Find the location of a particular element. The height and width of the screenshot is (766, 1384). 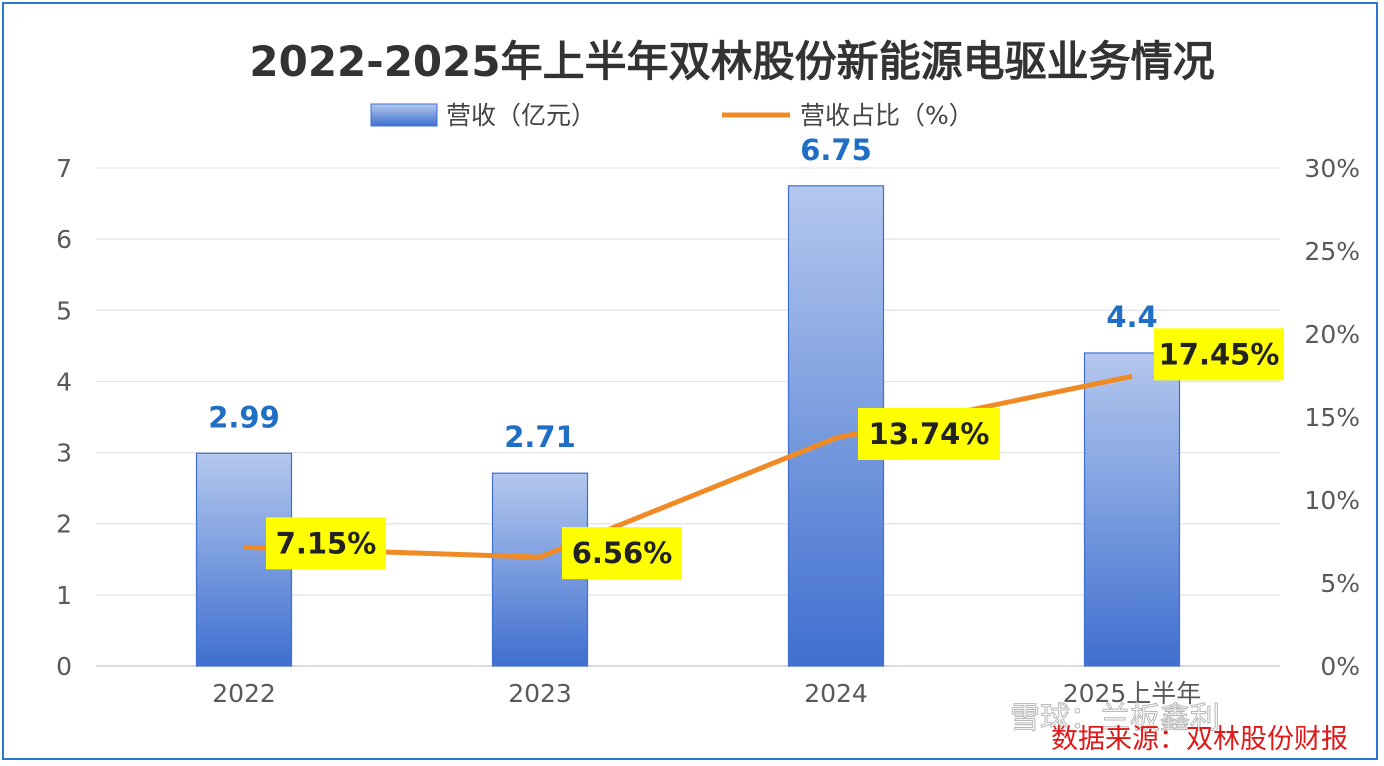

bar-value-label: 2.99 is located at coordinates (244, 417).